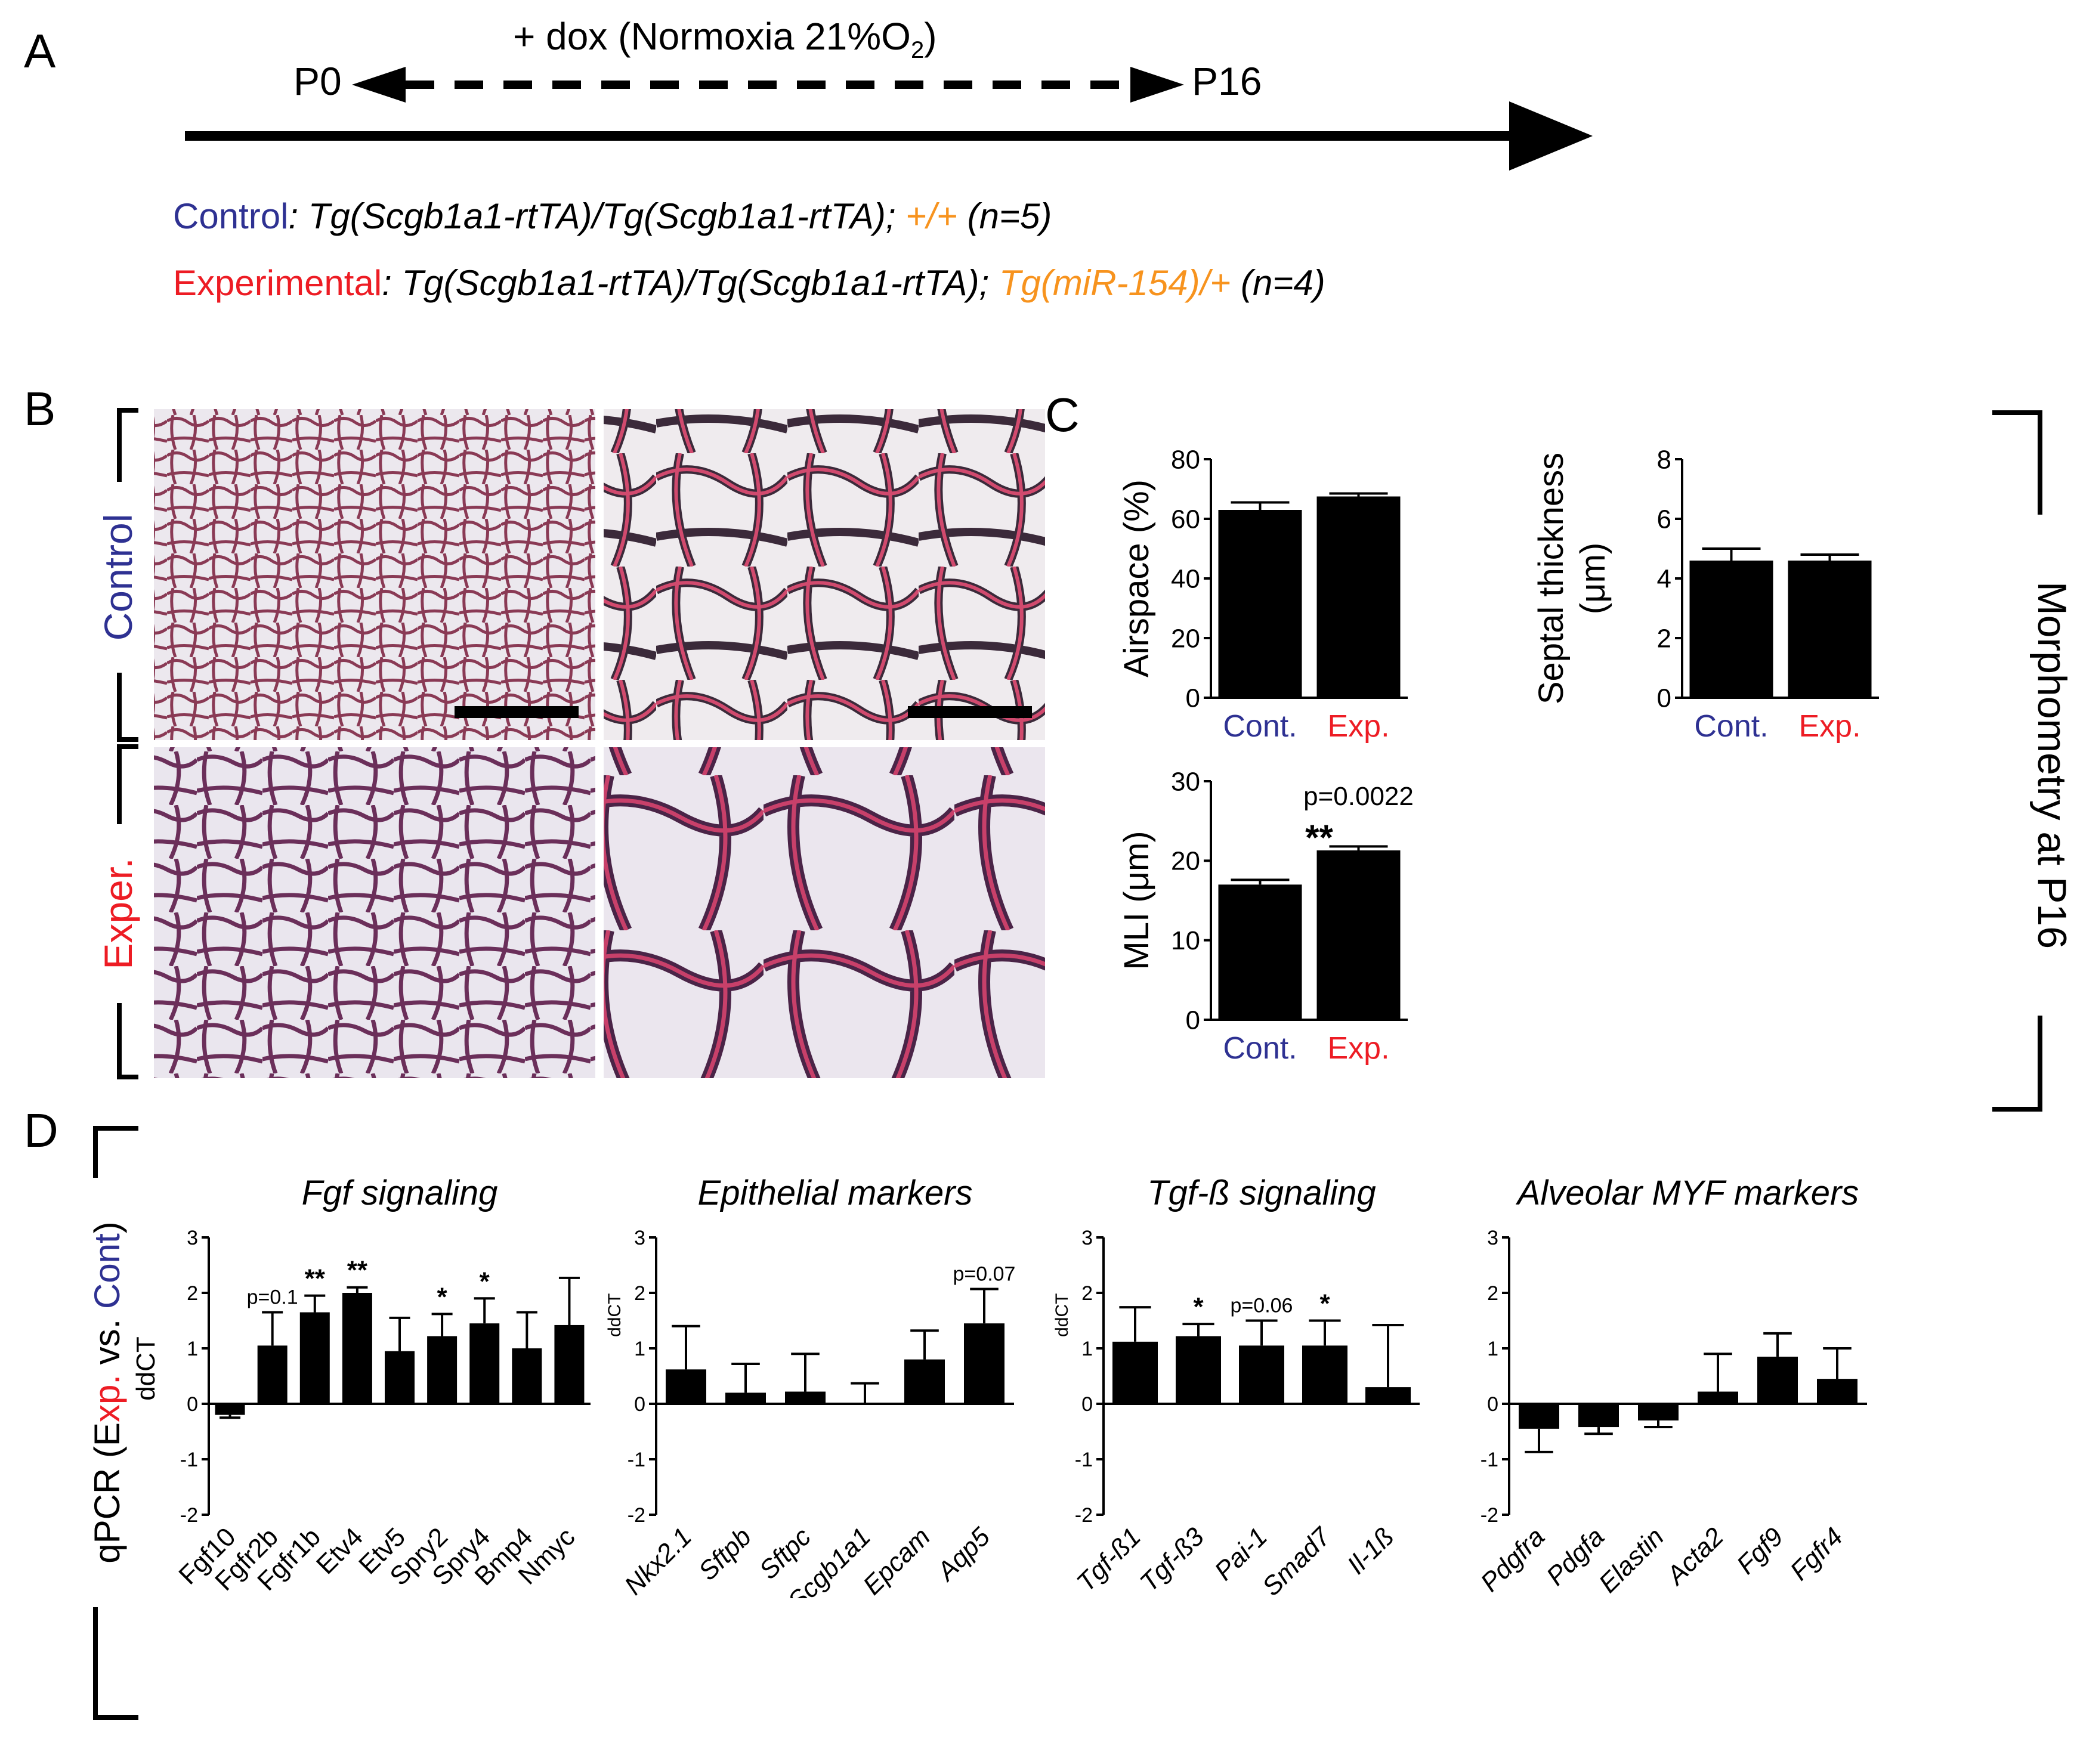  Describe the element at coordinates (2048, 765) in the screenshot. I see `morphometry-label: Morphometry at P16` at that location.